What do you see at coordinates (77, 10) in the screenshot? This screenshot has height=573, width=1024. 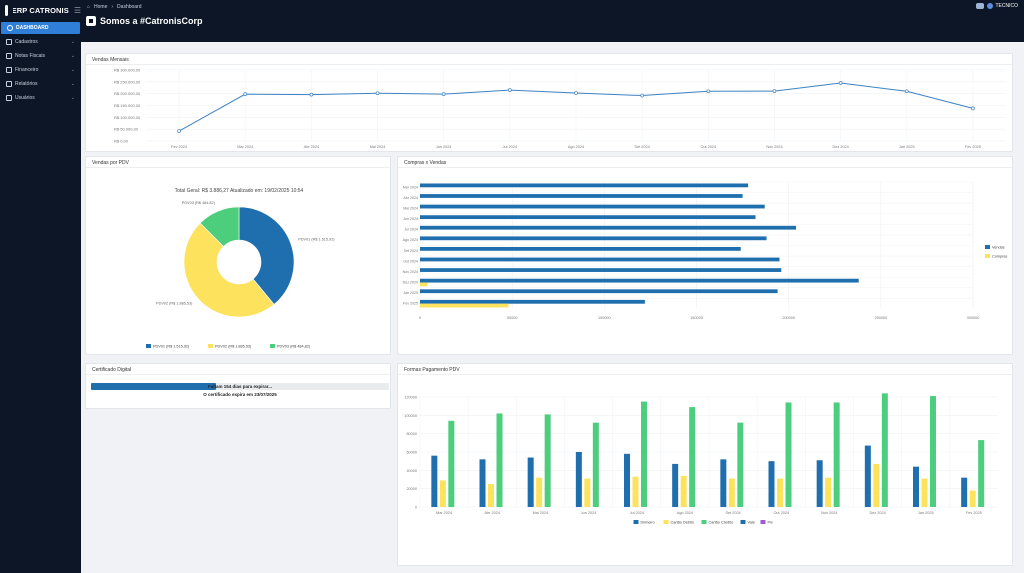 I see `menu-toggle-icon: ☰` at bounding box center [77, 10].